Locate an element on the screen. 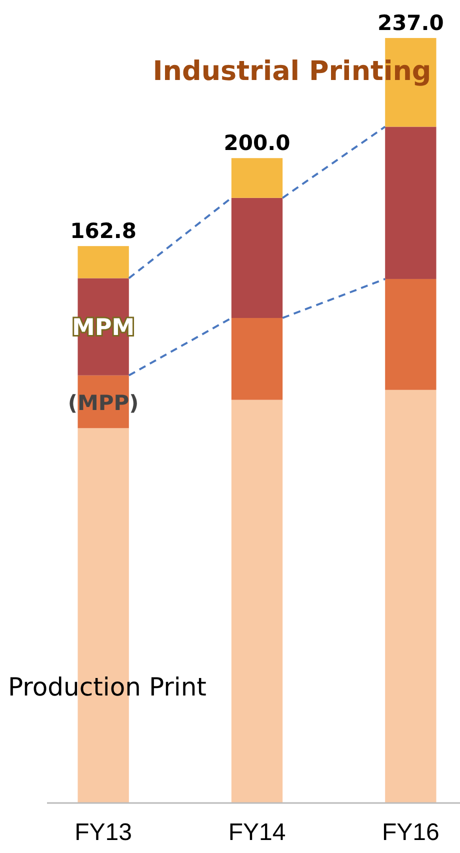 The height and width of the screenshot is (853, 460). x-tick-label: FY16 is located at coordinates (411, 832).